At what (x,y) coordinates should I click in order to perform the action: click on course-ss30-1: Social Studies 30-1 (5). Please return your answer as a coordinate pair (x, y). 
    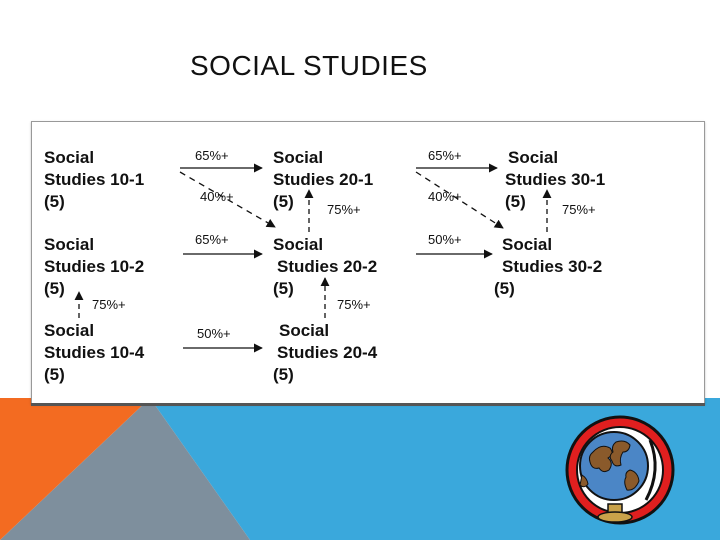
    Looking at the image, I should click on (555, 179).